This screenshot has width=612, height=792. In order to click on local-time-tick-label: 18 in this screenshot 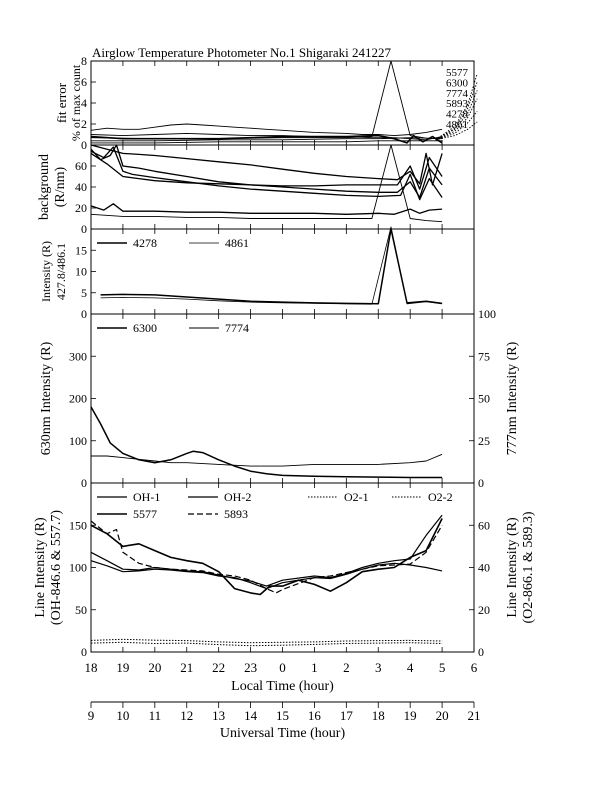, I will do `click(91, 667)`.